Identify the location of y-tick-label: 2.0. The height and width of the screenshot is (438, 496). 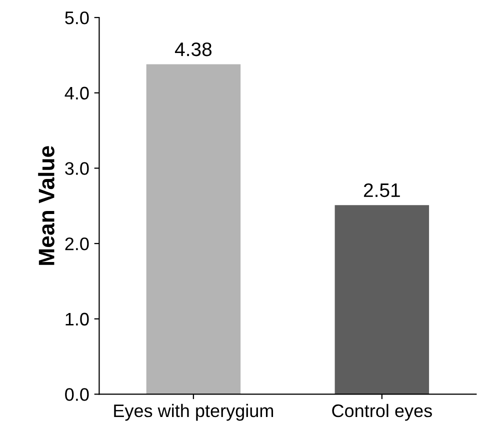
(77, 243).